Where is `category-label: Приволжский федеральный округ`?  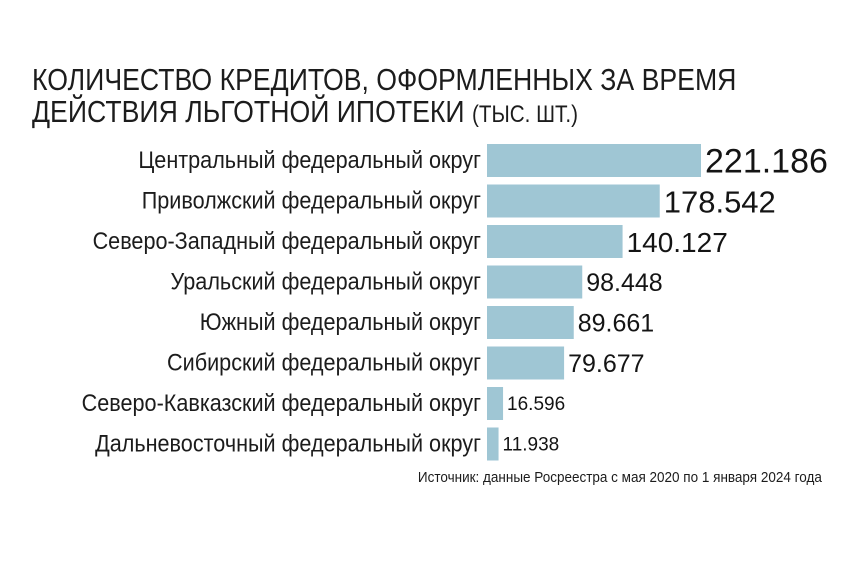
category-label: Приволжский федеральный округ is located at coordinates (311, 201).